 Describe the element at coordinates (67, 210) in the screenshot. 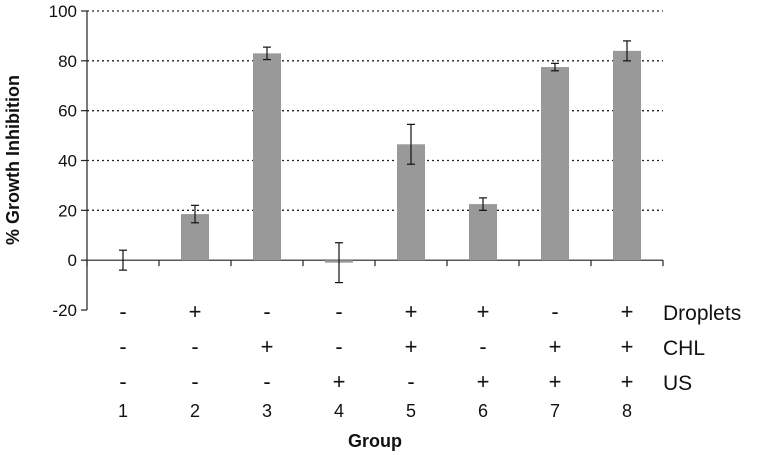

I see `y-tick-label: 20` at that location.